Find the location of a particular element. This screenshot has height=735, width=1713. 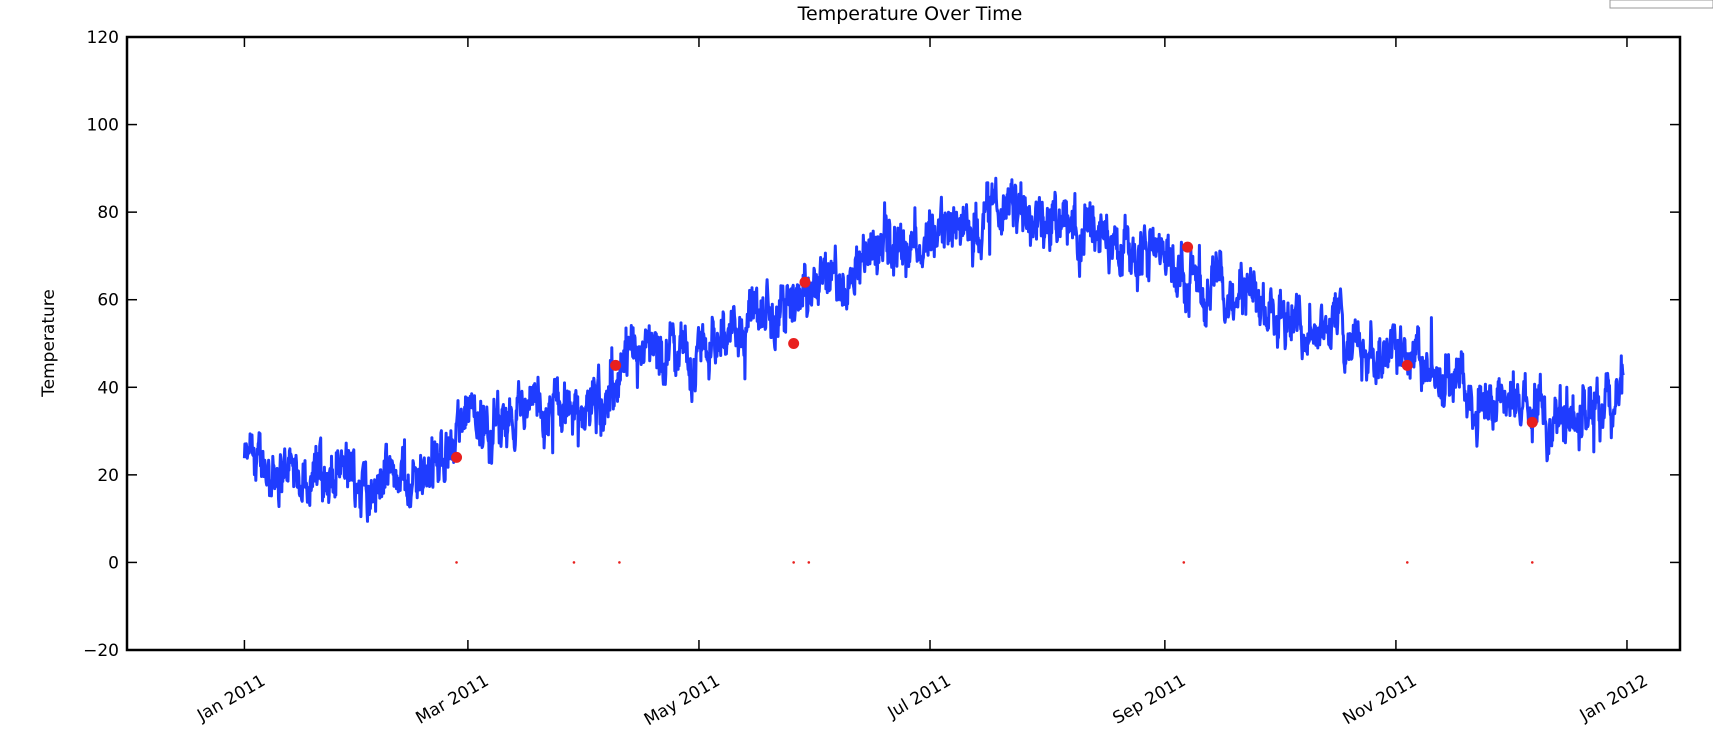

y-axis-title: Temperature is located at coordinates (49, 343).